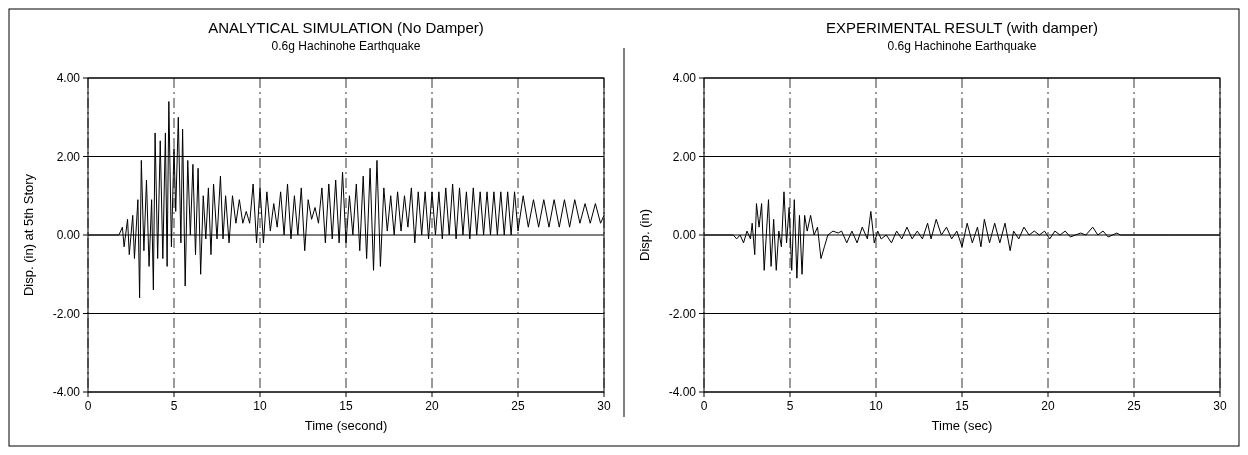  Describe the element at coordinates (644, 235) in the screenshot. I see `y-axis-title: Disp. (in)` at that location.